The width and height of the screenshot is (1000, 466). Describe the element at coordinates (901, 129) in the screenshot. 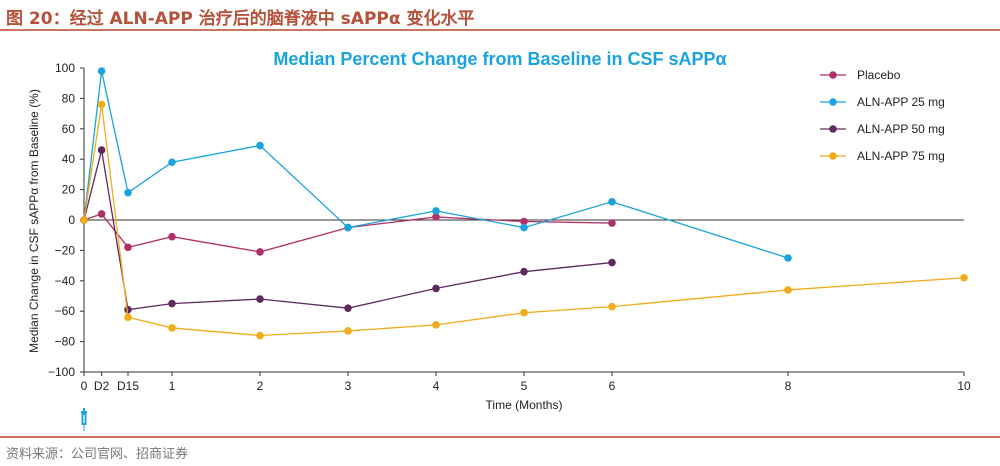

I see `legend-label: ALN-APP 50 mg` at that location.